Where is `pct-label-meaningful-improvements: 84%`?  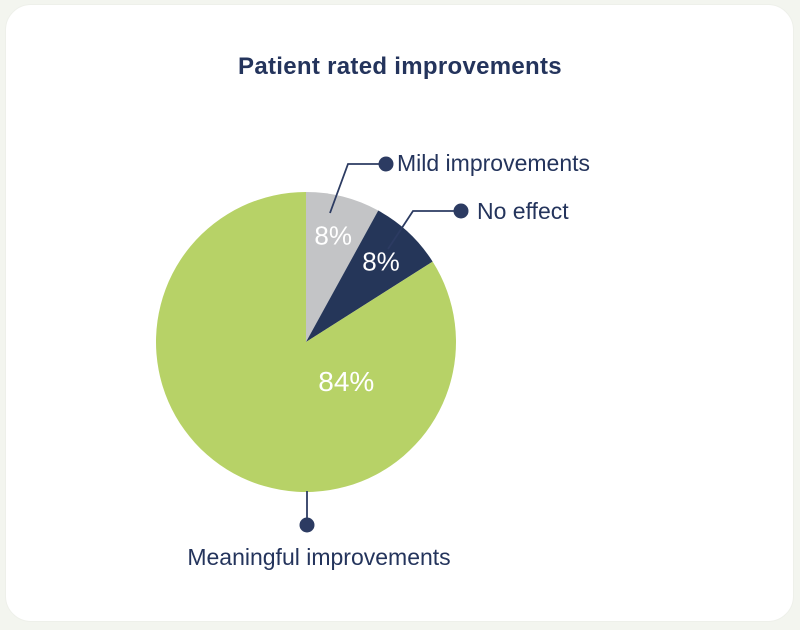
pct-label-meaningful-improvements: 84% is located at coordinates (346, 382).